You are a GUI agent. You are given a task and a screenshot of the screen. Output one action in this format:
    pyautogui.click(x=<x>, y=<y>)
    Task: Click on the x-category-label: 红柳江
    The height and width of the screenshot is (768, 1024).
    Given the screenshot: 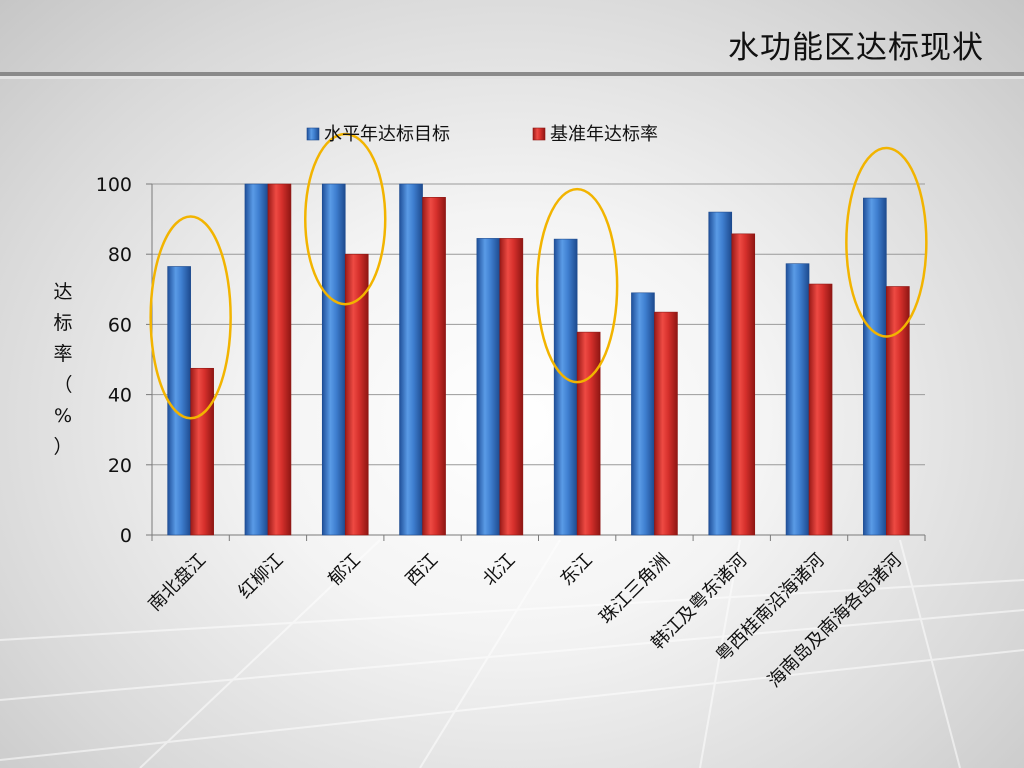 What is the action you would take?
    pyautogui.click(x=260, y=576)
    